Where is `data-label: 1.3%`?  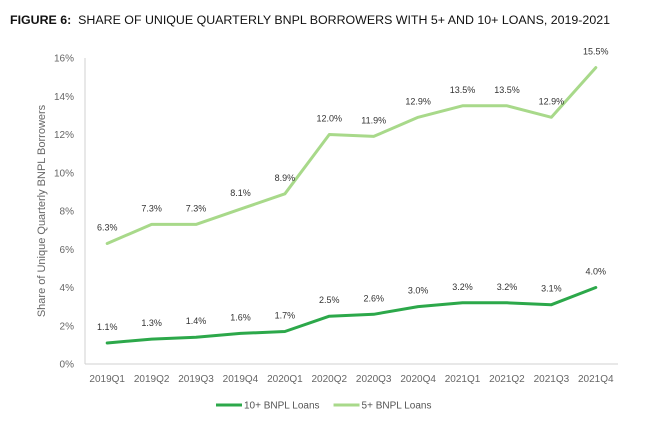 data-label: 1.3% is located at coordinates (151, 323).